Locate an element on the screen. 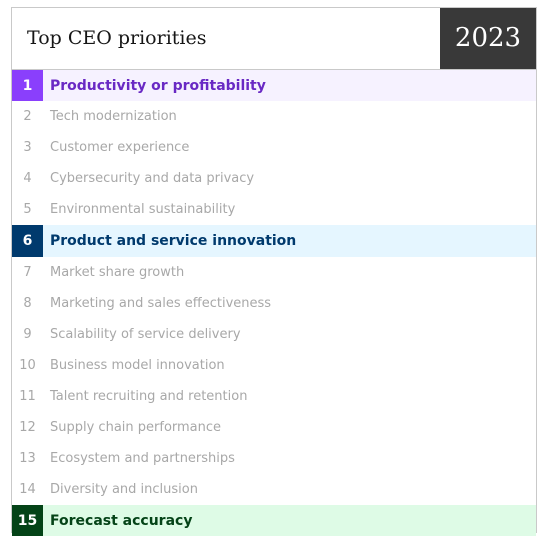  rank-number: 4 is located at coordinates (27, 179).